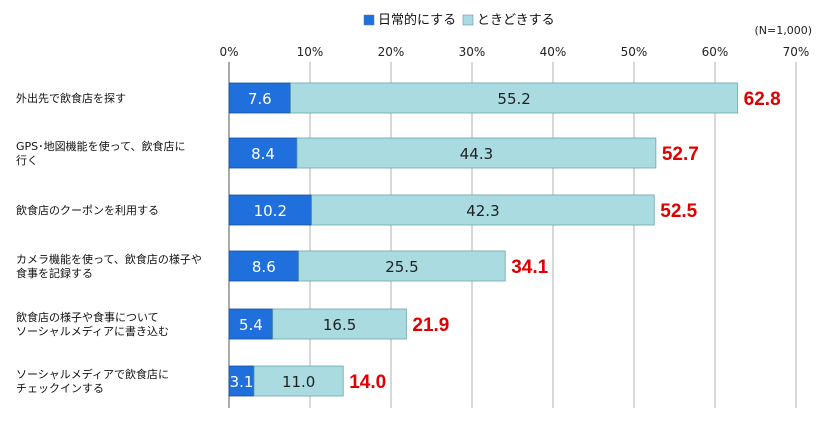 The height and width of the screenshot is (421, 826). I want to click on bar-total-label: 52.7, so click(680, 154).